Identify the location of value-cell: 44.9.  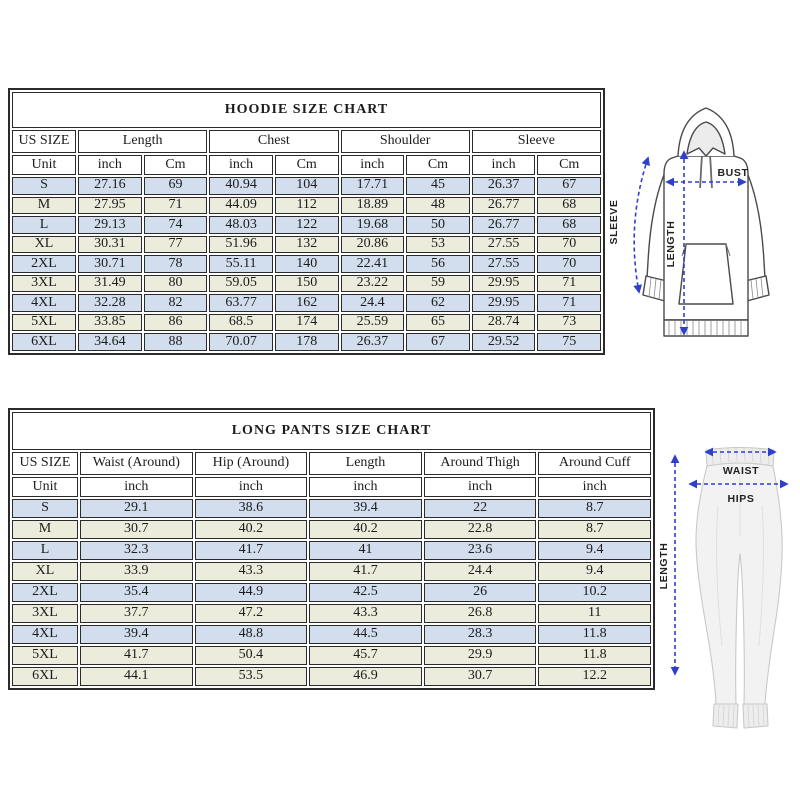
(251, 592).